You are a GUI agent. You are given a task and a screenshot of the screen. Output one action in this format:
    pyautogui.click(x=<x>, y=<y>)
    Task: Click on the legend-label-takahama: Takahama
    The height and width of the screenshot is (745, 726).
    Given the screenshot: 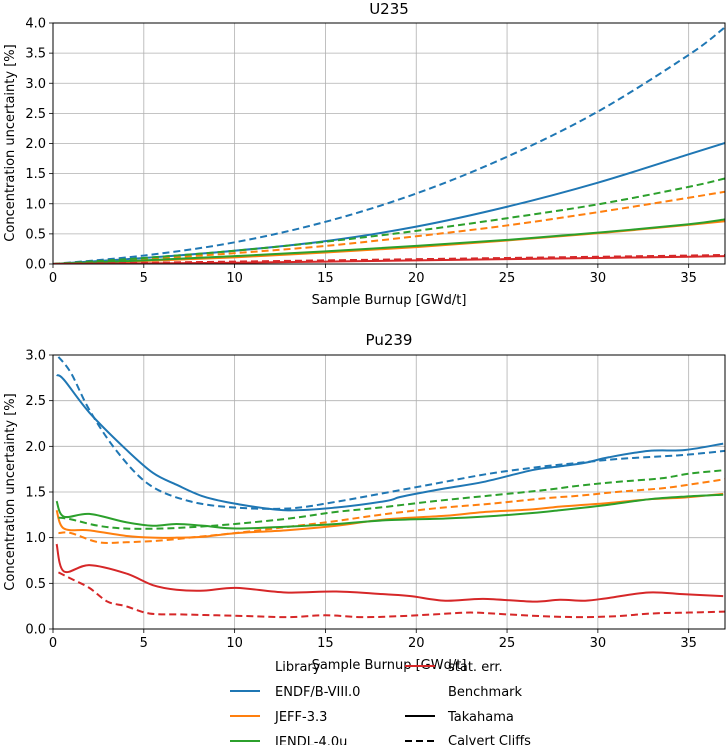 What is the action you would take?
    pyautogui.click(x=480, y=717)
    